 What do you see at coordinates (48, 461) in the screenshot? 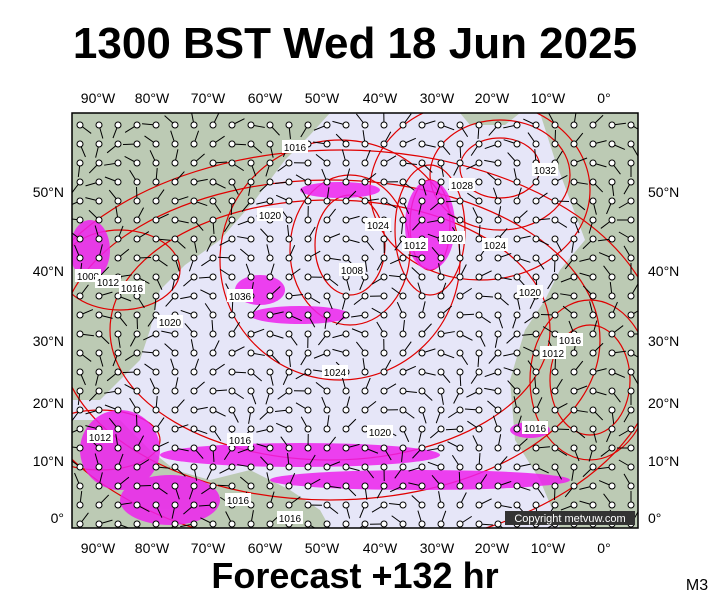
I see `lat-label-left: 10°N` at bounding box center [48, 461].